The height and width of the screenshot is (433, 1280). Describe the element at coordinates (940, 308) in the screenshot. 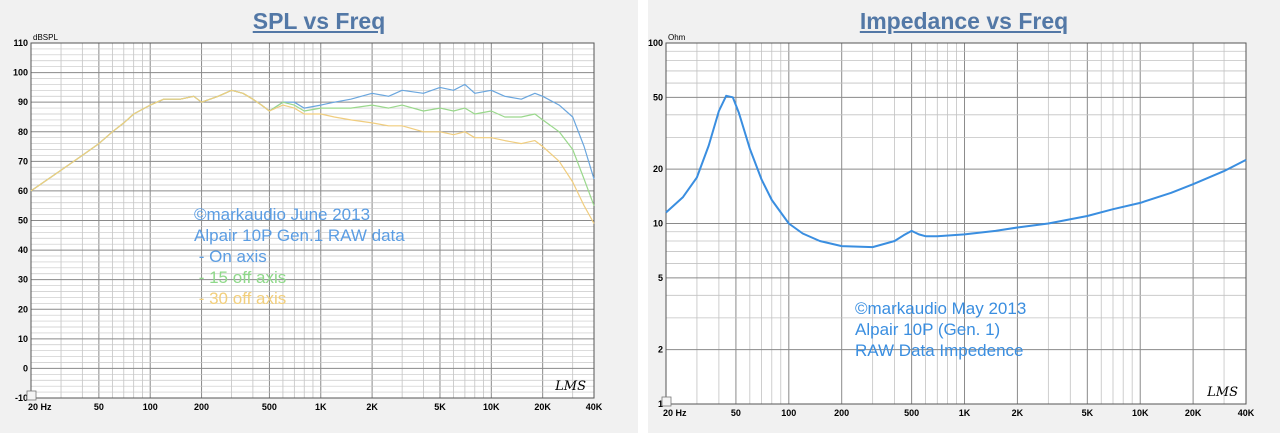

I see `annotation-line: ©markaudio May 2013` at that location.